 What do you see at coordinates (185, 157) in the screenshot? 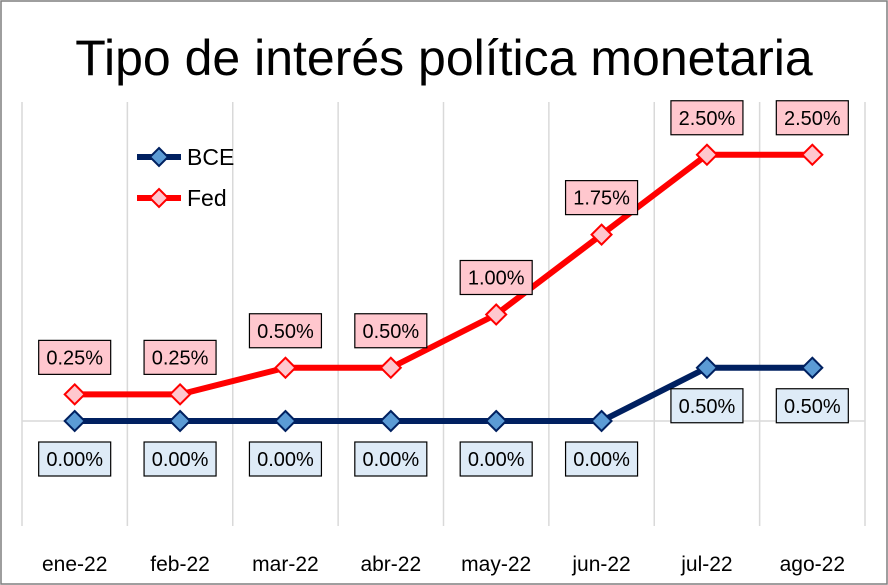
I see `legend-item-bce: BCE` at bounding box center [185, 157].